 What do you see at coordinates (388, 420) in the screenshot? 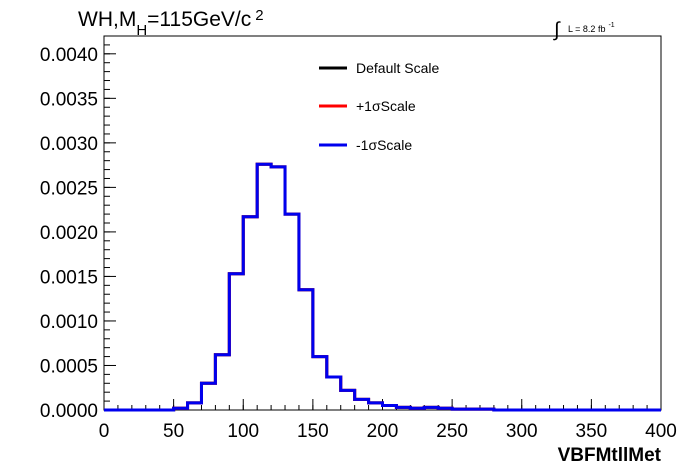
I see `x-axis: 0 50 100 150 200 250 300 350 400` at bounding box center [388, 420].